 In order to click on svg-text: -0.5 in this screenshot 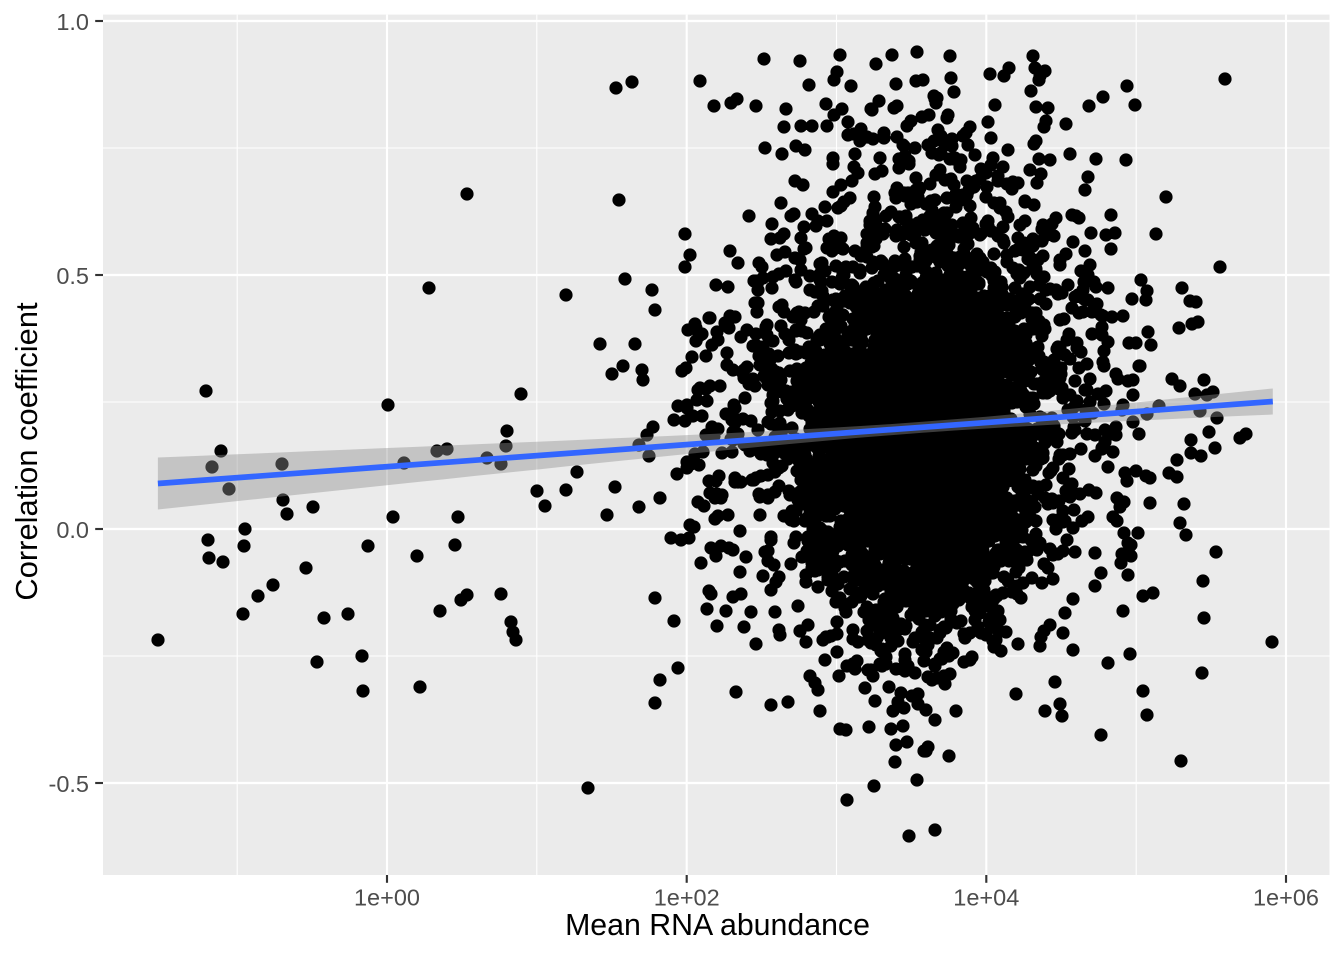, I will do `click(69, 784)`.